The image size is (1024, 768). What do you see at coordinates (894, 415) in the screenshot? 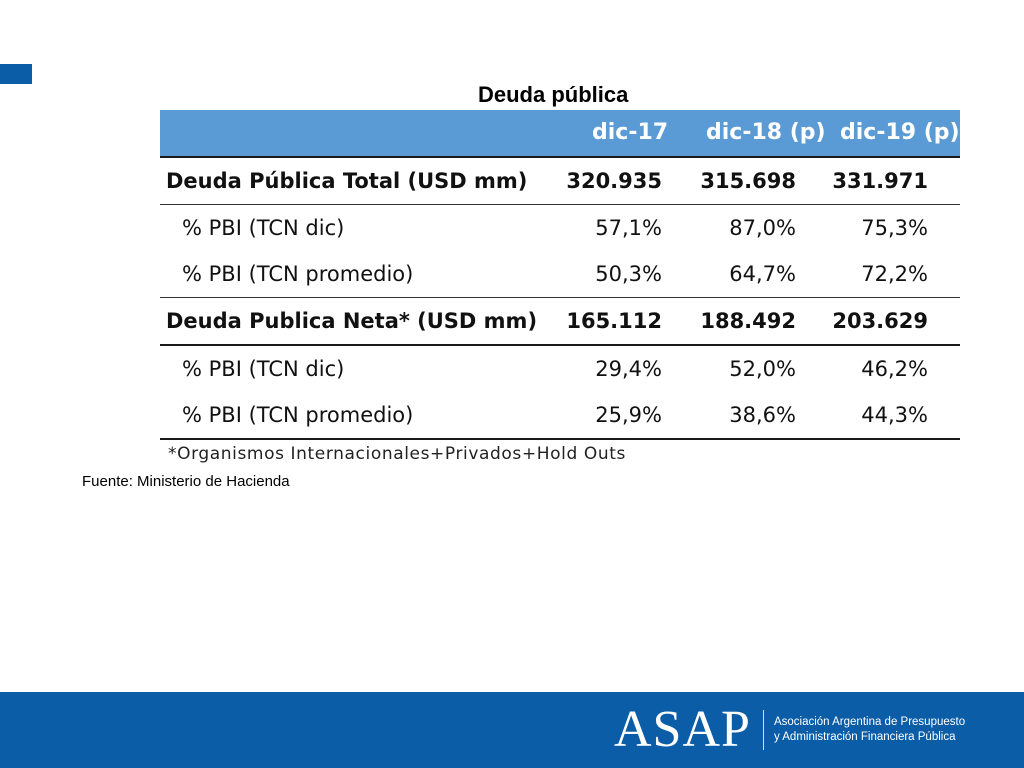
I see `cell-dic-19: 44,3%` at bounding box center [894, 415].